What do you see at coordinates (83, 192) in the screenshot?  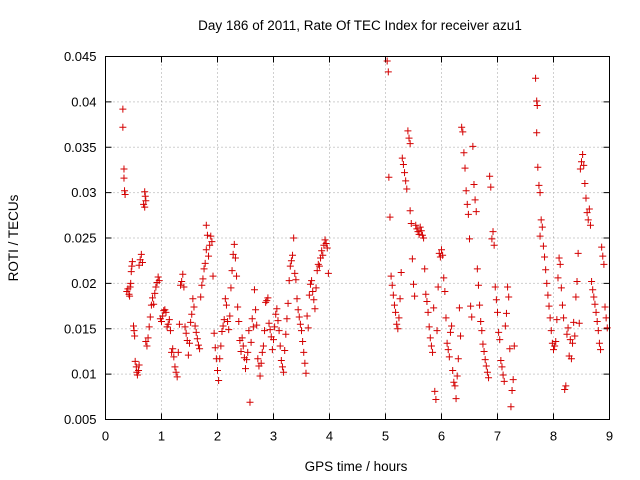 I see `y-tick-label: 0.03` at bounding box center [83, 192].